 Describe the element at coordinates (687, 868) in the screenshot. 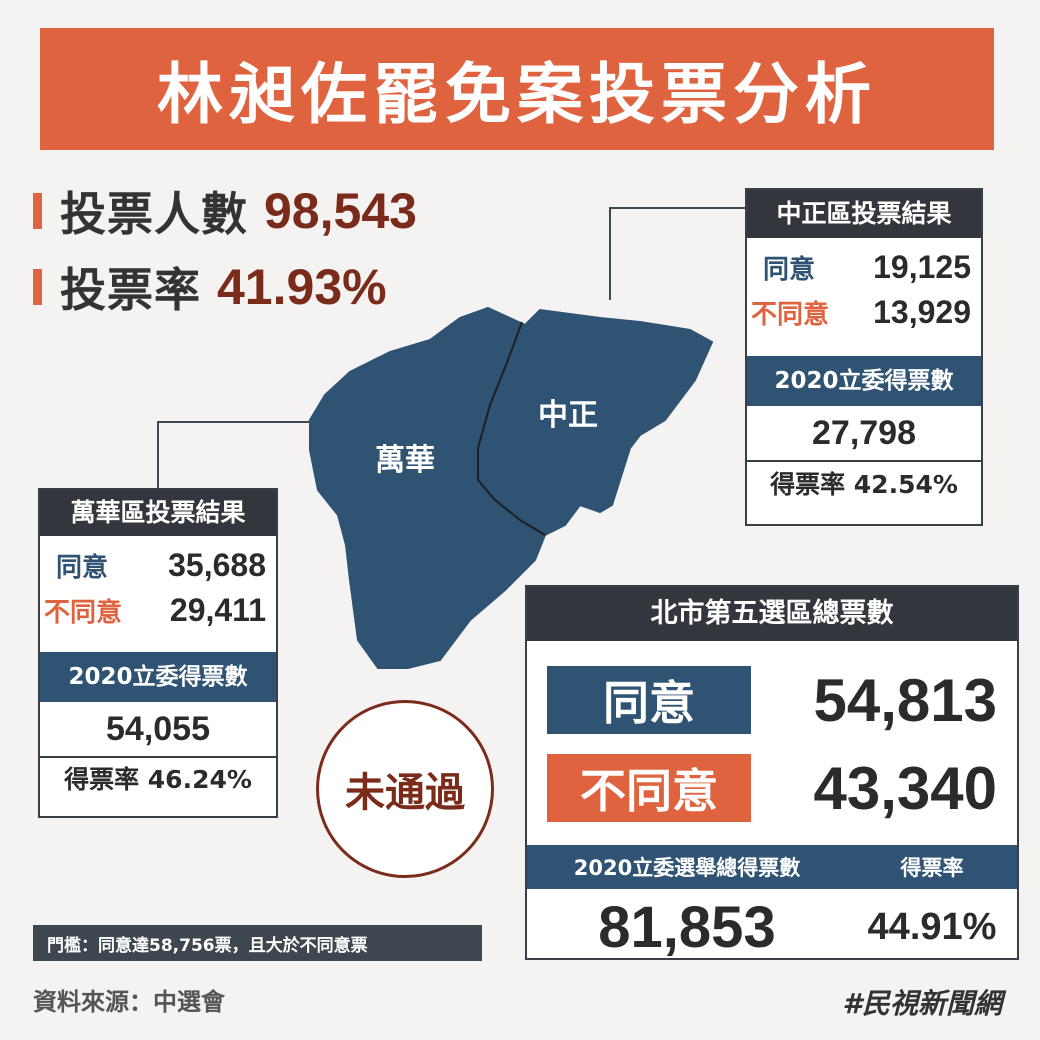

I see `total-2020-label: 2020立委選舉總得票數` at that location.